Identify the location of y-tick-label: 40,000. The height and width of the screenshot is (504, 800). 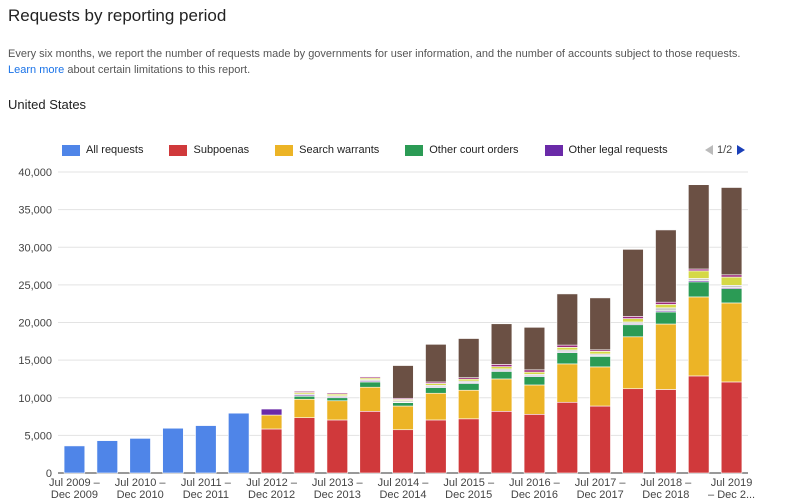
(35, 173).